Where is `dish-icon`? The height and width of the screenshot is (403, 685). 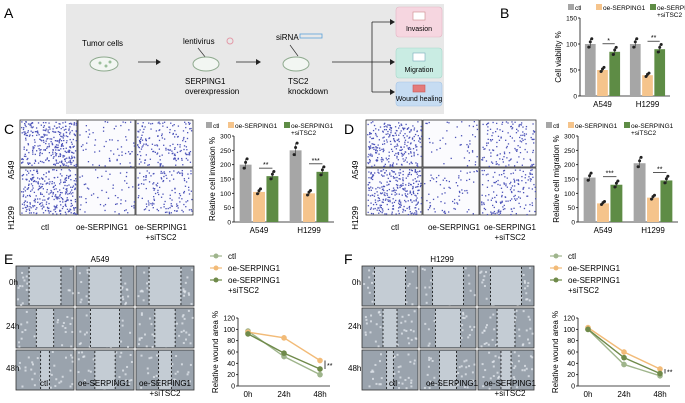
dish-icon is located at coordinates (296, 64).